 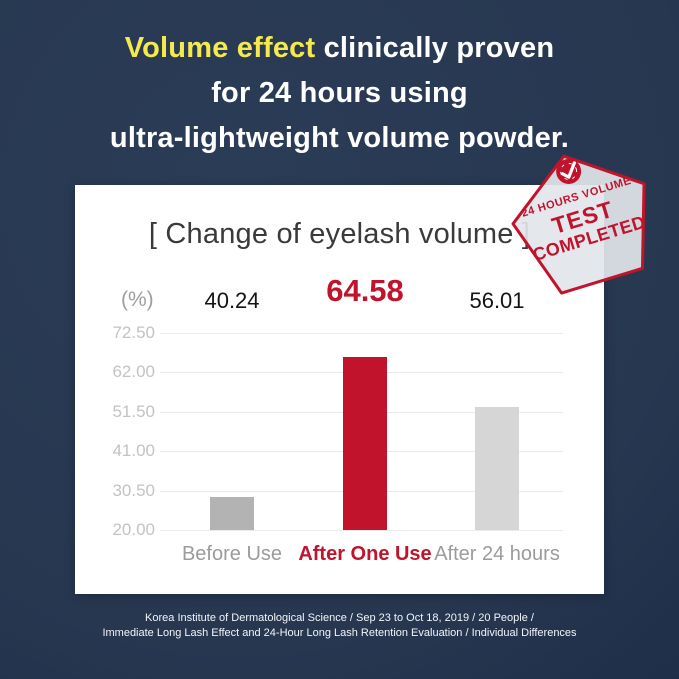 What do you see at coordinates (578, 224) in the screenshot?
I see `stamp-pentagon` at bounding box center [578, 224].